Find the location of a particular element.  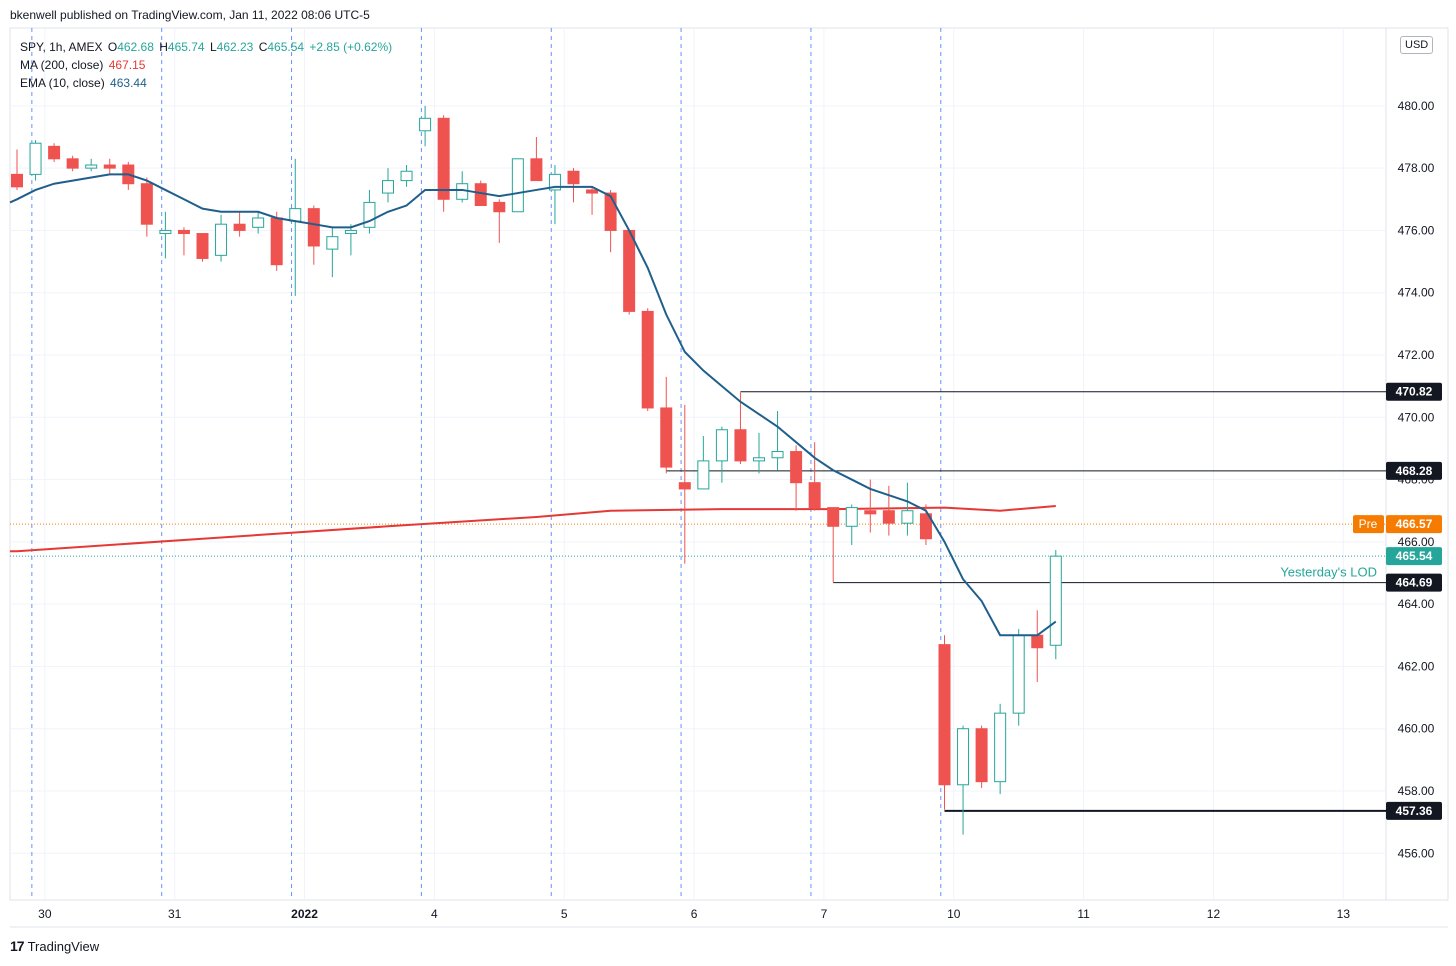

x-tick-label: 11 is located at coordinates (1083, 914).